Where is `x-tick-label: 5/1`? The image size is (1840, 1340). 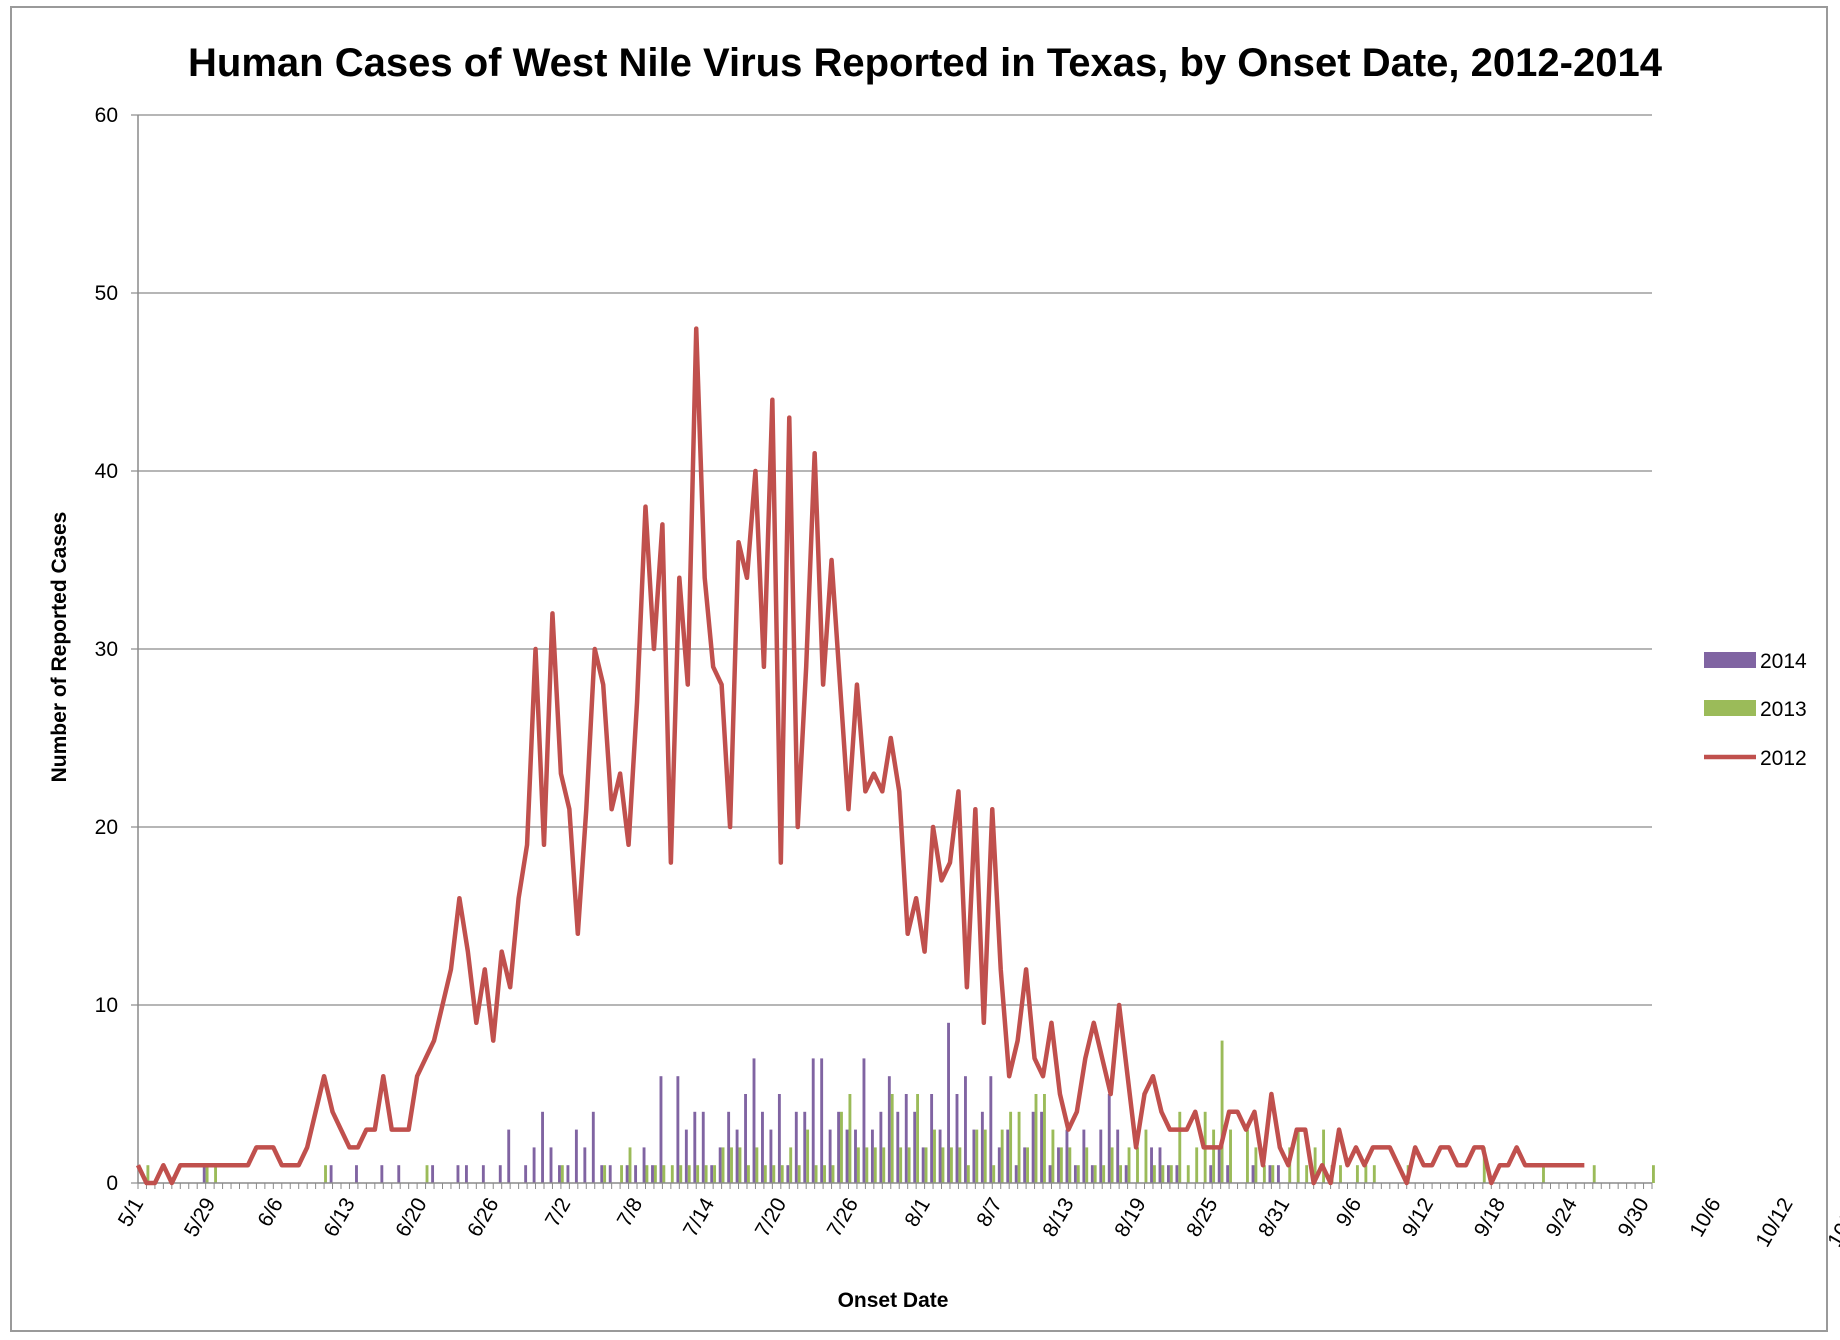 x-tick-label: 5/1 is located at coordinates (131, 1212).